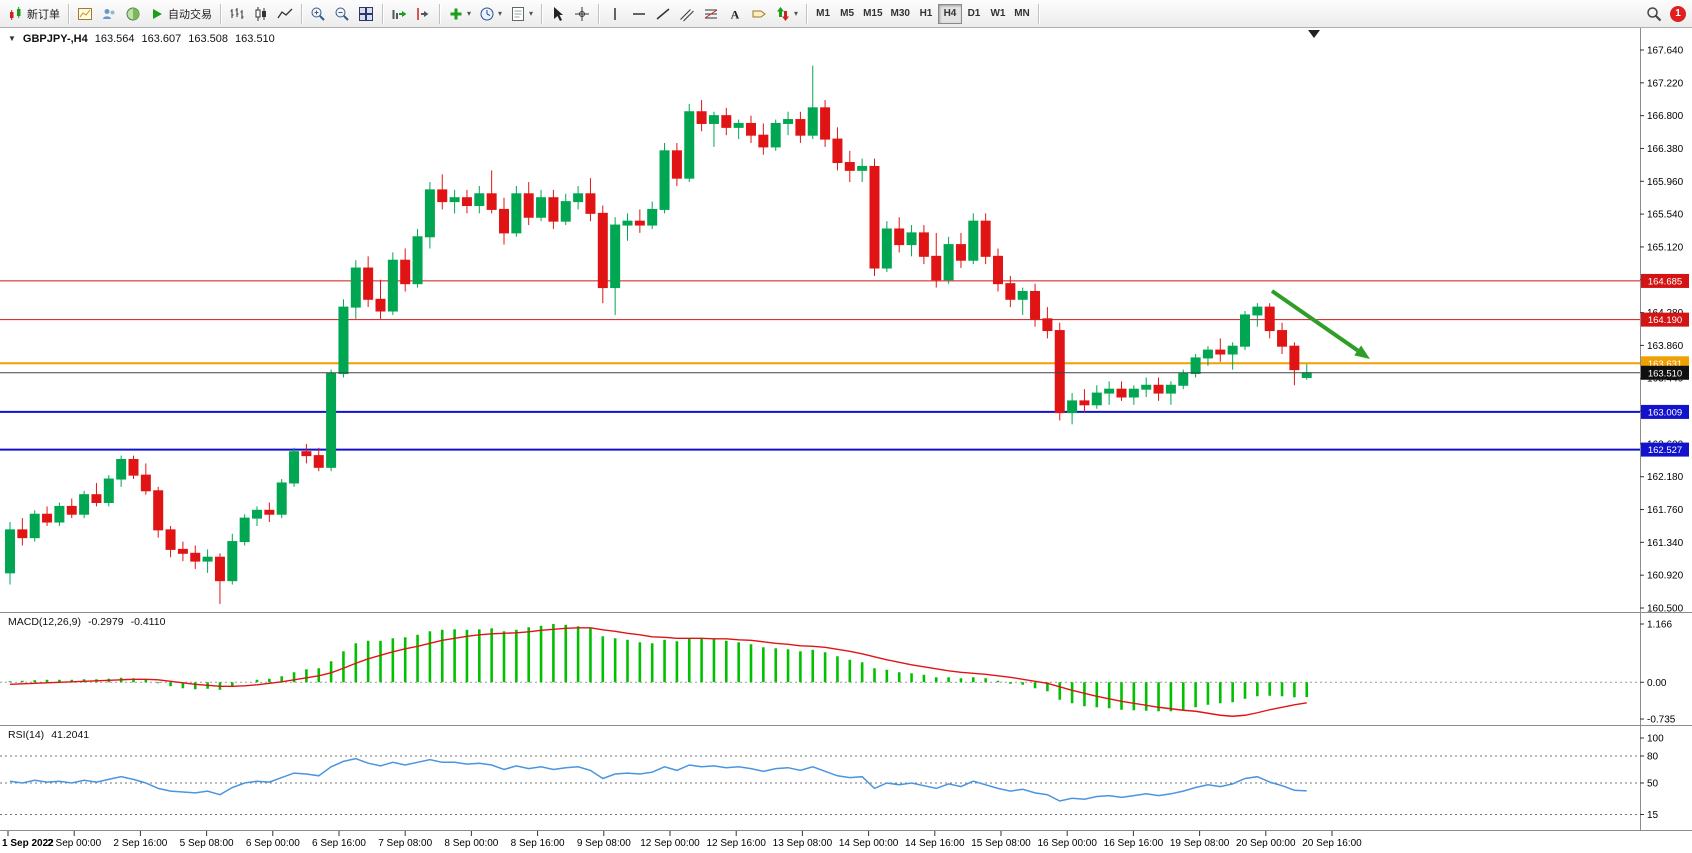 The width and height of the screenshot is (1692, 853). I want to click on timeframe-w1-button: W1, so click(998, 14).